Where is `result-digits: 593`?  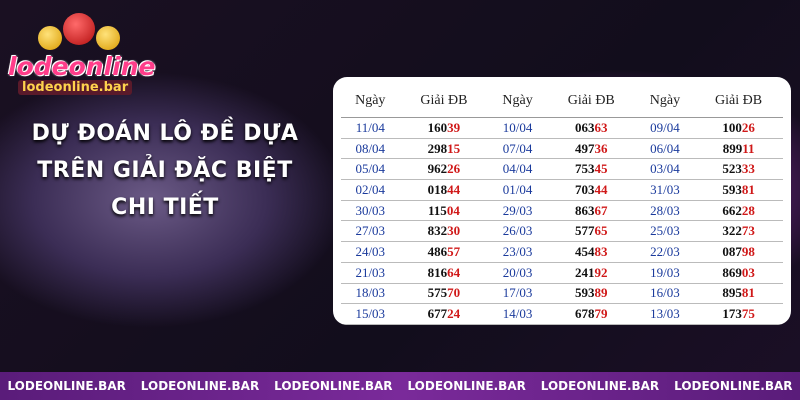 result-digits: 593 is located at coordinates (585, 293).